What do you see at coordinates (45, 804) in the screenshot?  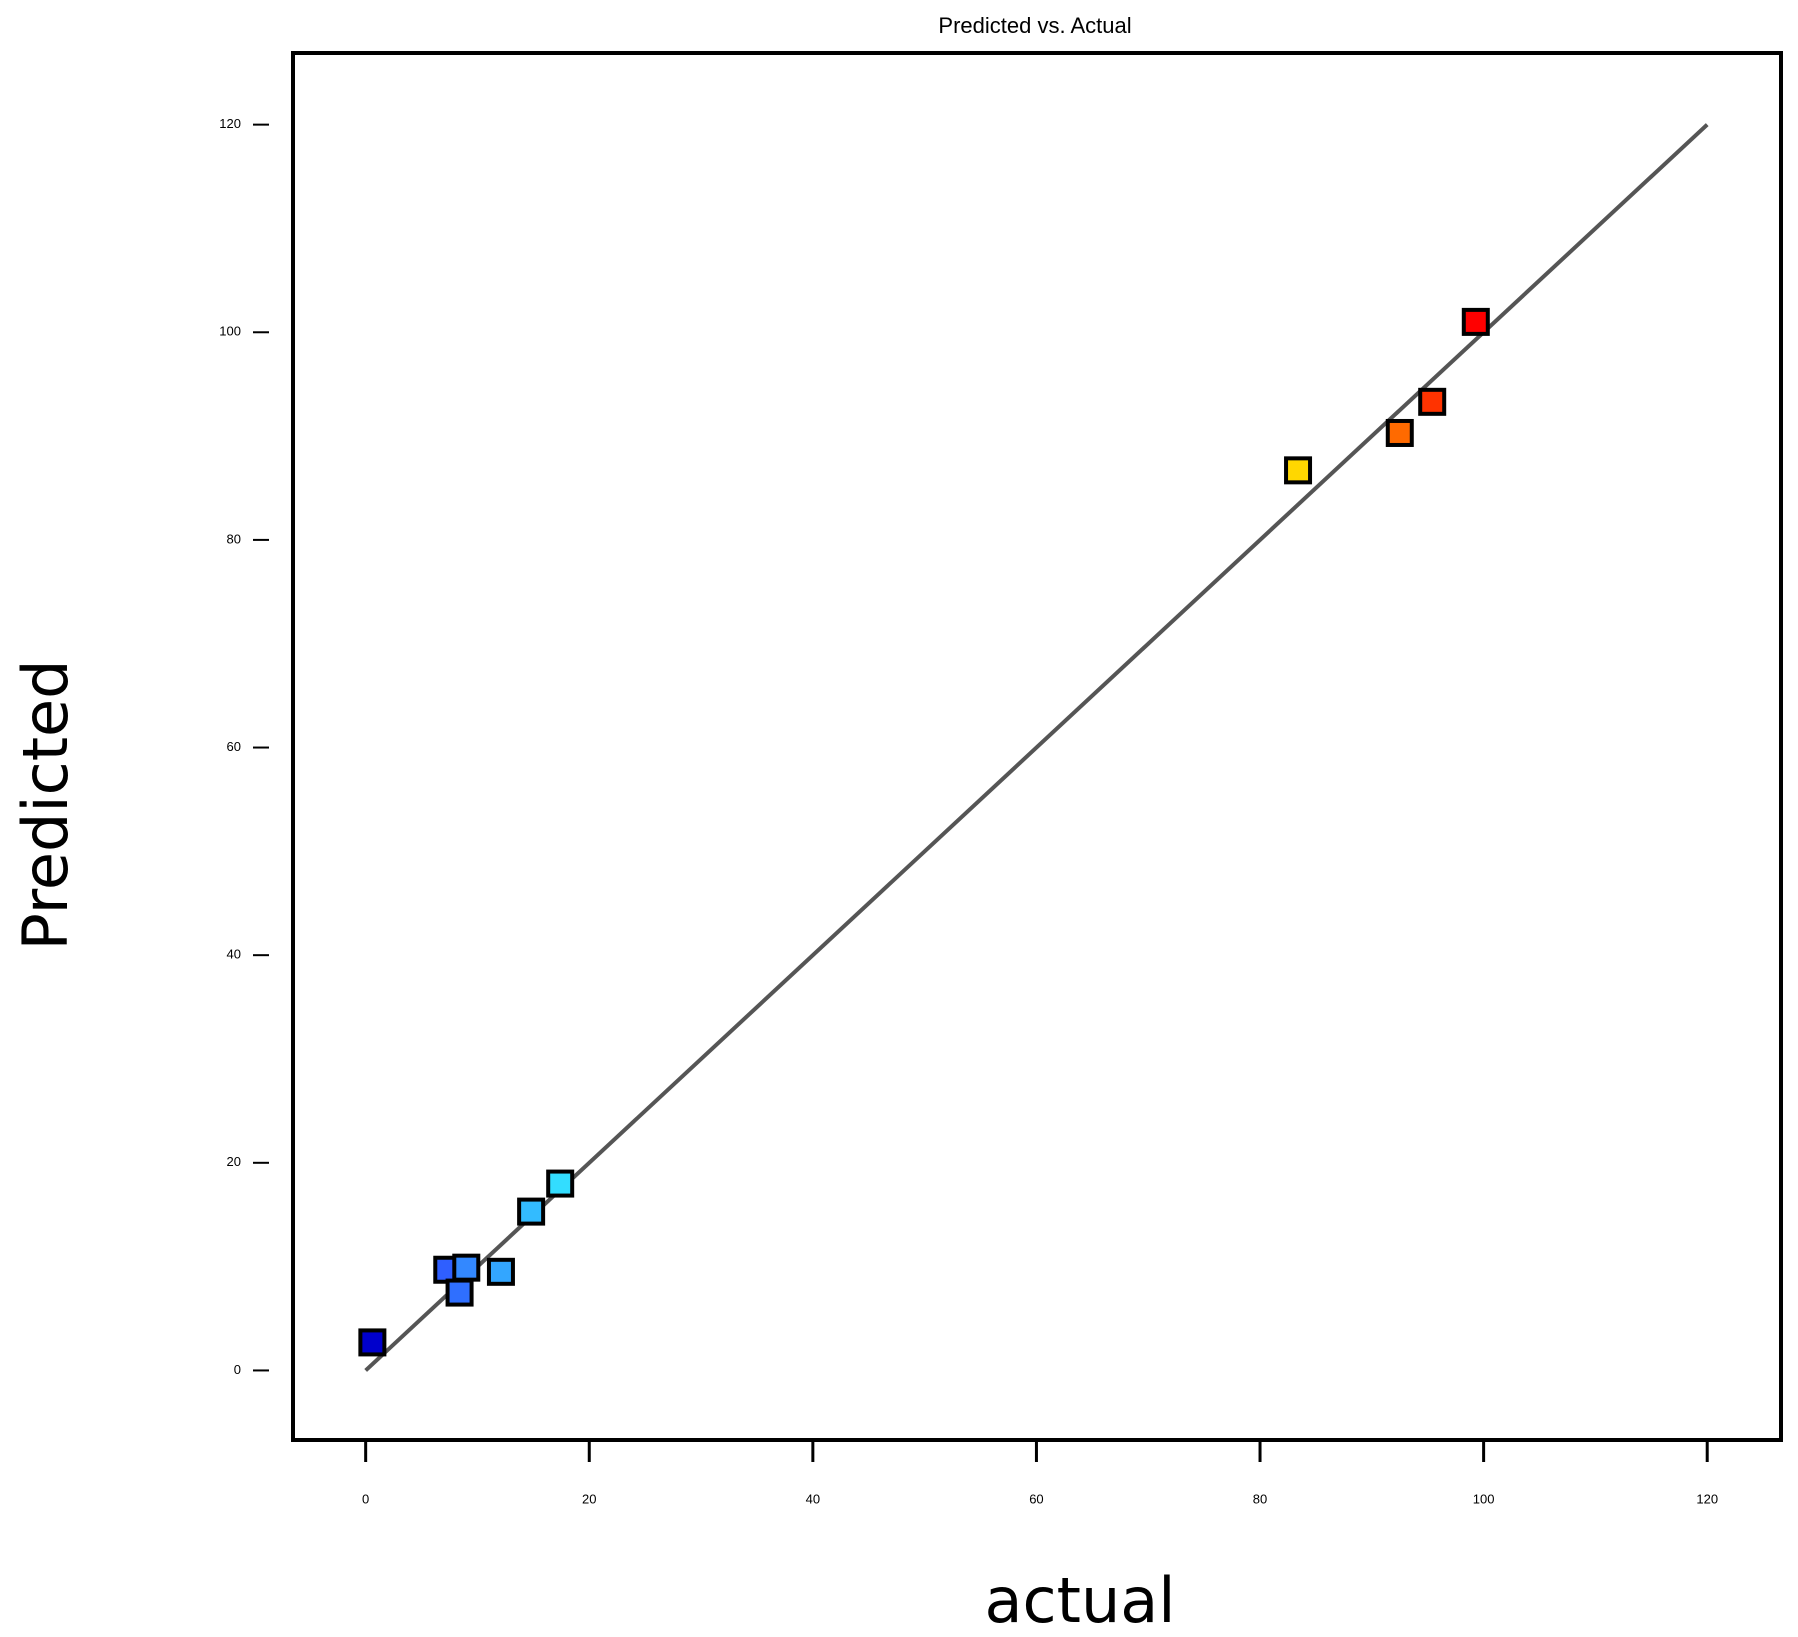 I see `y-axis-label: Predicted` at bounding box center [45, 804].